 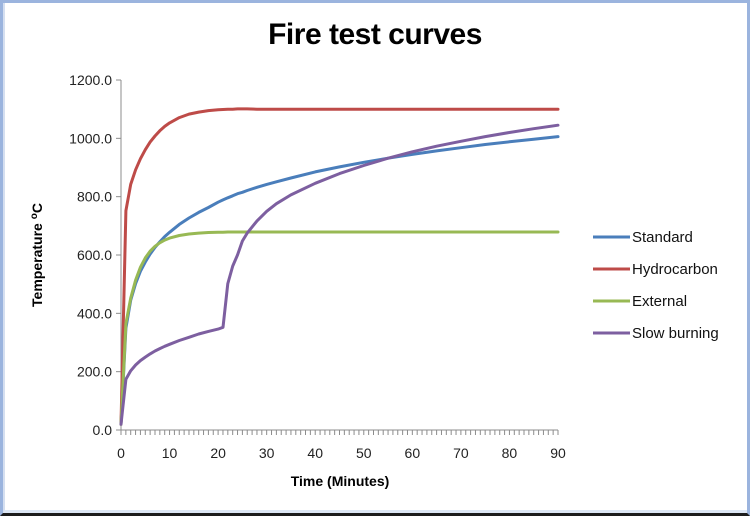 I want to click on y-tick-label: 600.0, so click(x=94, y=255).